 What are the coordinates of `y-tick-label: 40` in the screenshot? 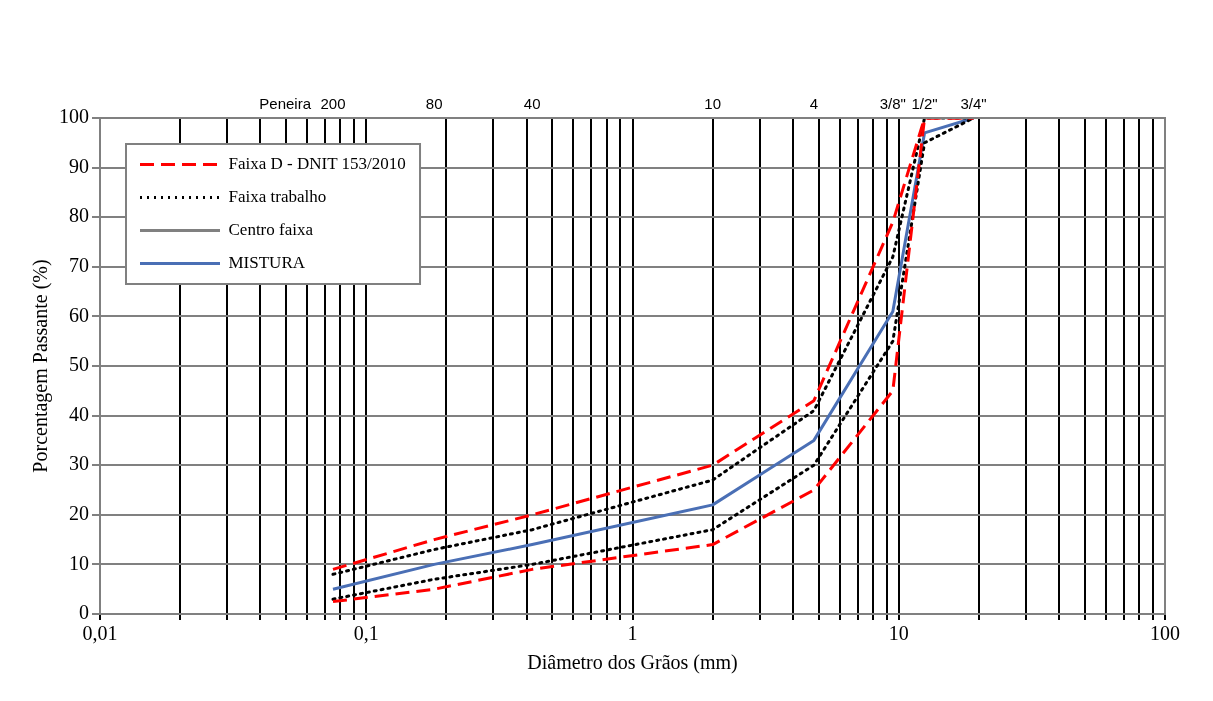 It's located at (79, 413).